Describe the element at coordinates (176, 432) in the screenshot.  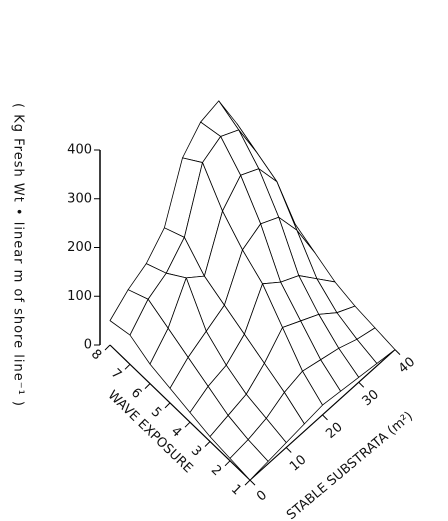
I see `x-tick-label: 4` at that location.